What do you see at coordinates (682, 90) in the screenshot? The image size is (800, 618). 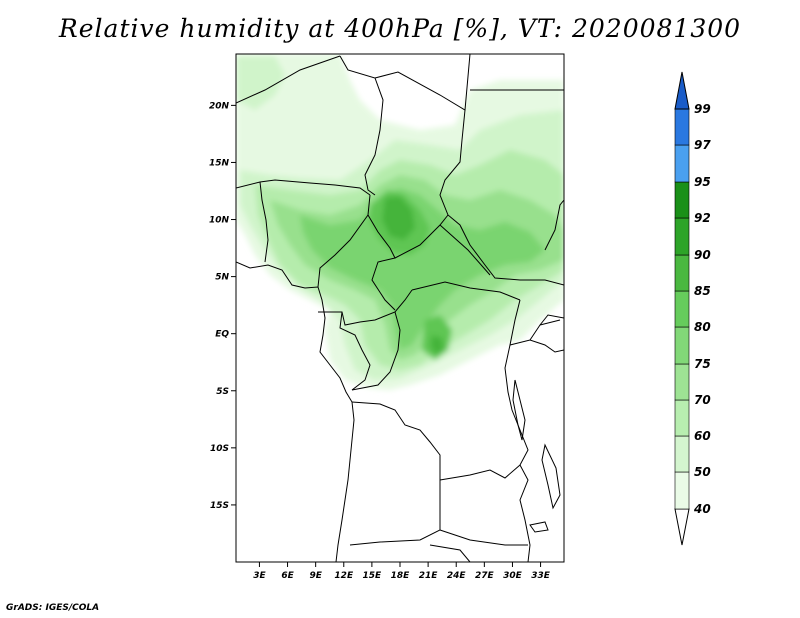 I see `colorbar-upper-arrow` at bounding box center [682, 90].